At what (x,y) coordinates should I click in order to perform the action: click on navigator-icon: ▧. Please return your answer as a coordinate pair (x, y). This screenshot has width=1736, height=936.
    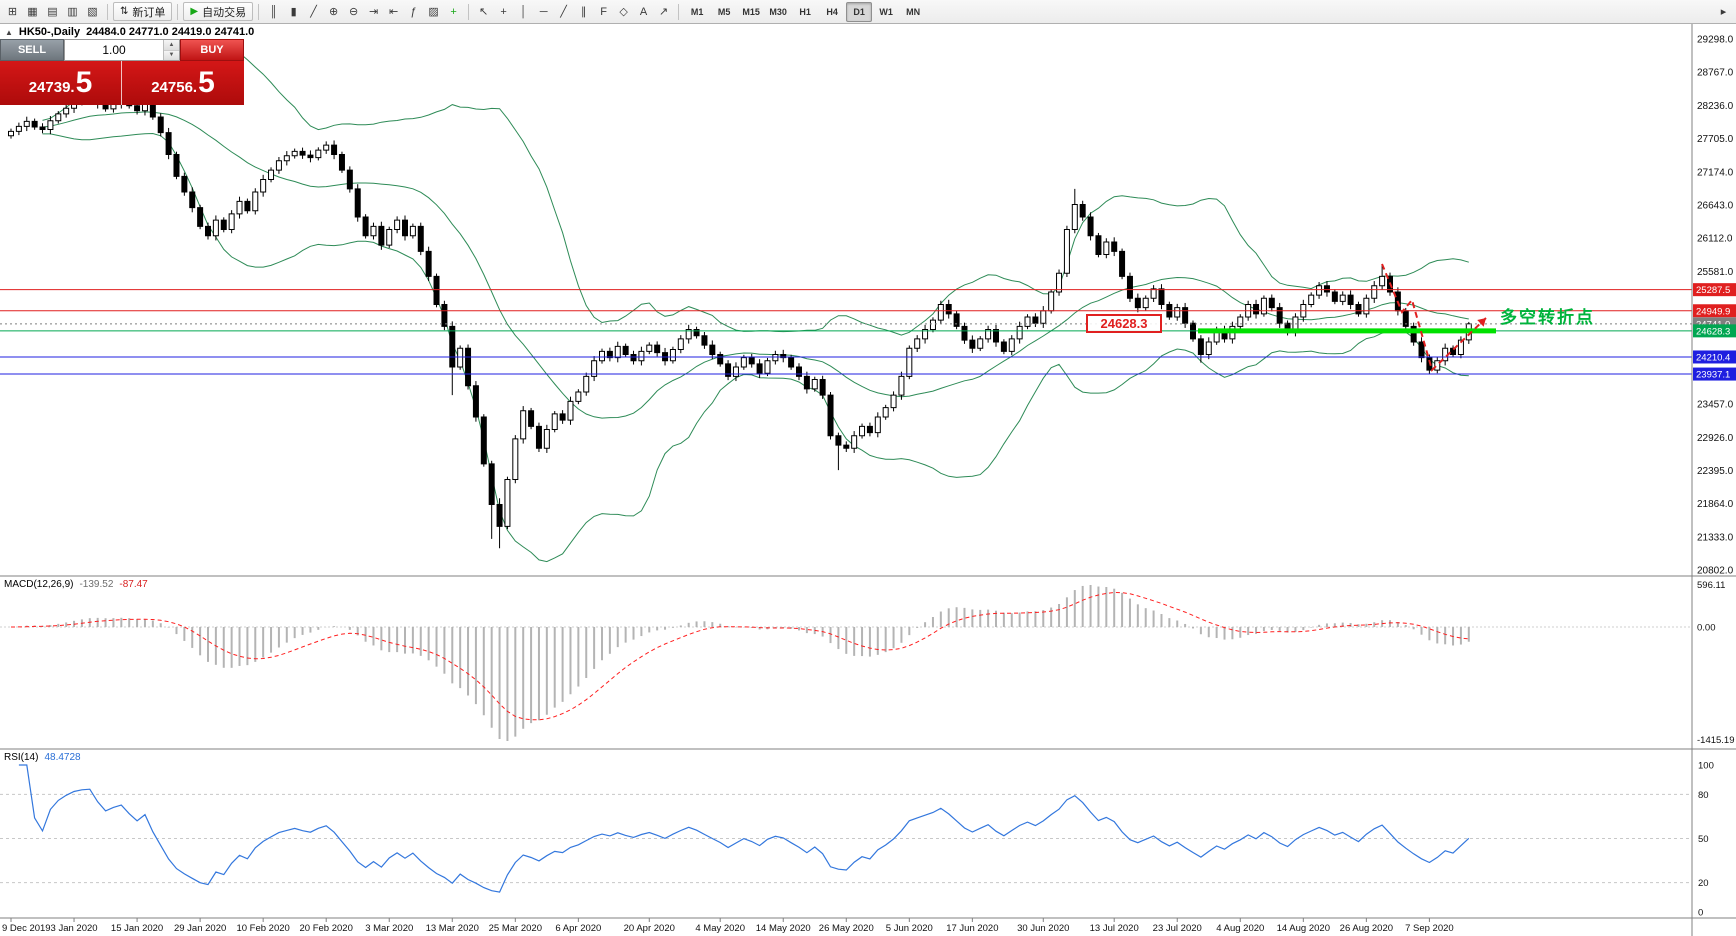
    Looking at the image, I should click on (92, 12).